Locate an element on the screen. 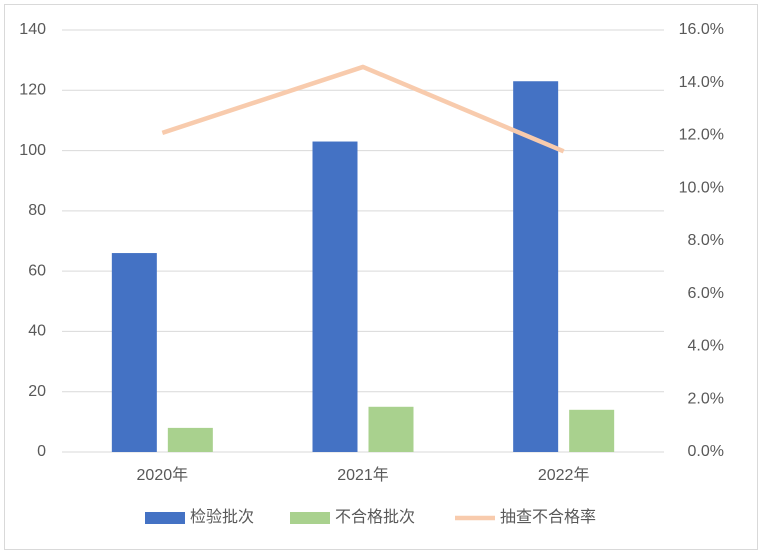 This screenshot has width=764, height=556. y-tick-label: 0 is located at coordinates (41, 451).